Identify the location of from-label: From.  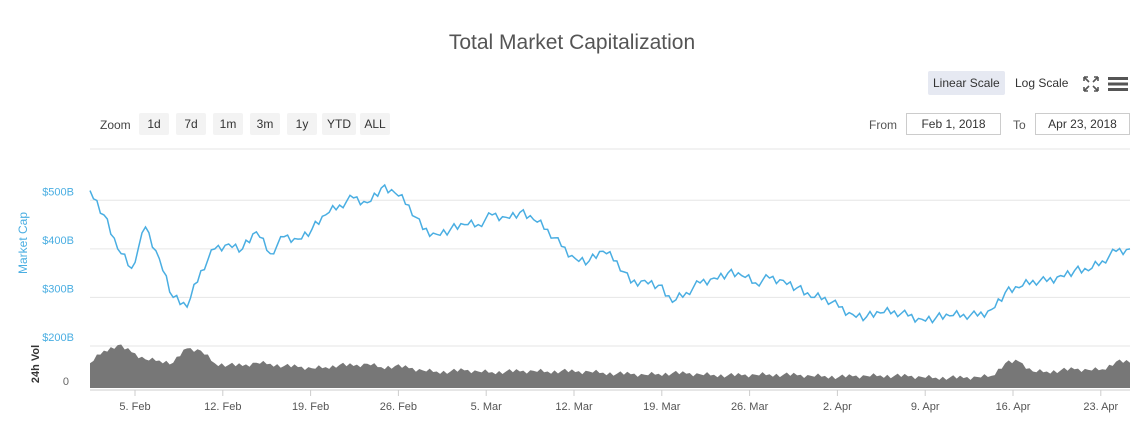
(883, 125).